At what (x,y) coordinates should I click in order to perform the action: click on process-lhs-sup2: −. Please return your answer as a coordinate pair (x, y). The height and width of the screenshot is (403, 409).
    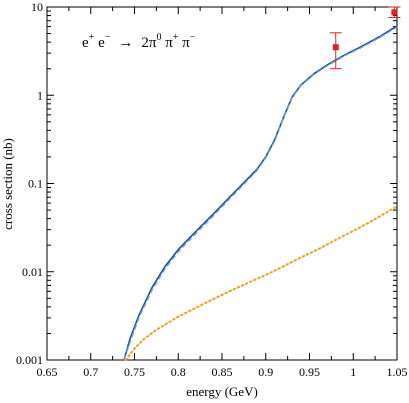
    Looking at the image, I should click on (108, 37).